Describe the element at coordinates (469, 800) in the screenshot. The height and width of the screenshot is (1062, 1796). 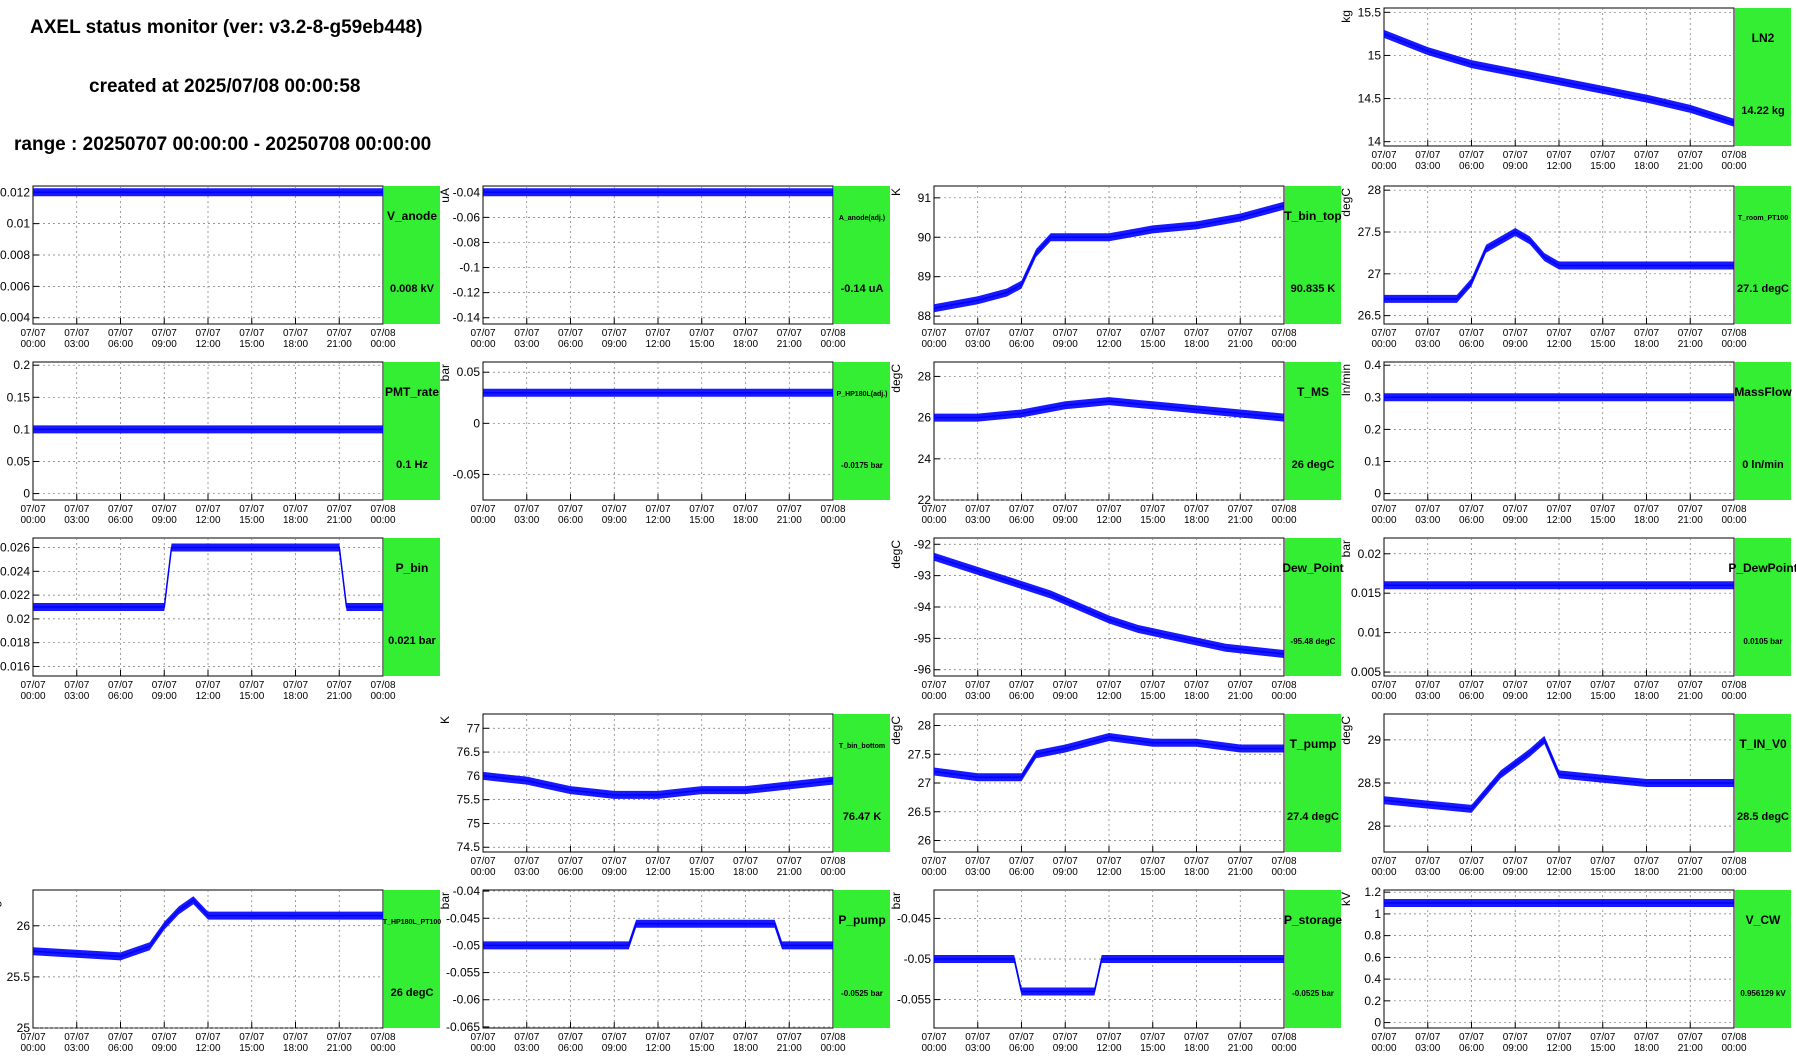
I see `y-tick-label: 75.5` at that location.